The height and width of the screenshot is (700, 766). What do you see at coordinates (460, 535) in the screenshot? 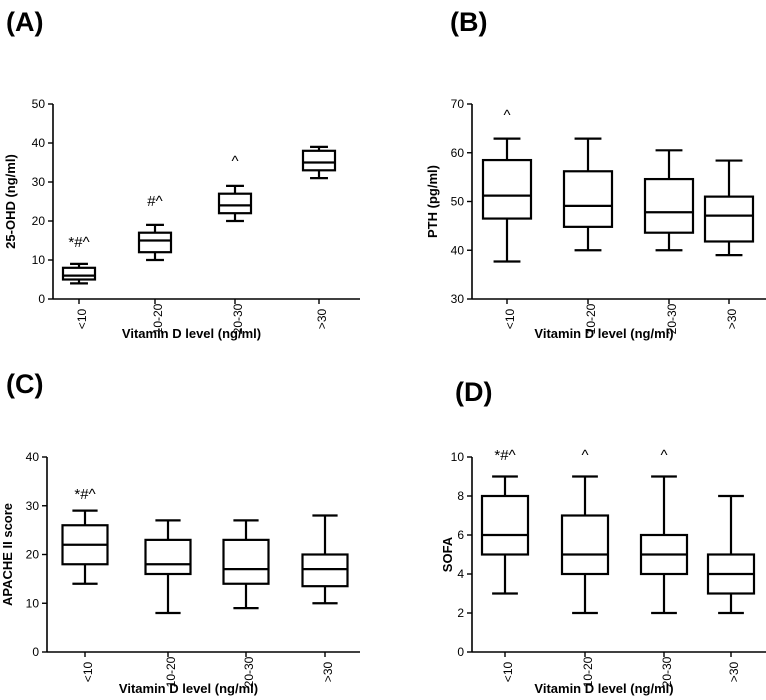
I see `y-tick-label: 6` at bounding box center [460, 535].